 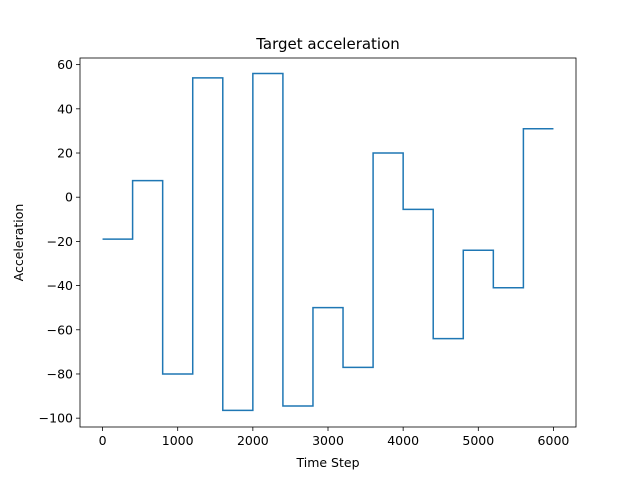 I want to click on x-tick-label: 1000, so click(x=178, y=440).